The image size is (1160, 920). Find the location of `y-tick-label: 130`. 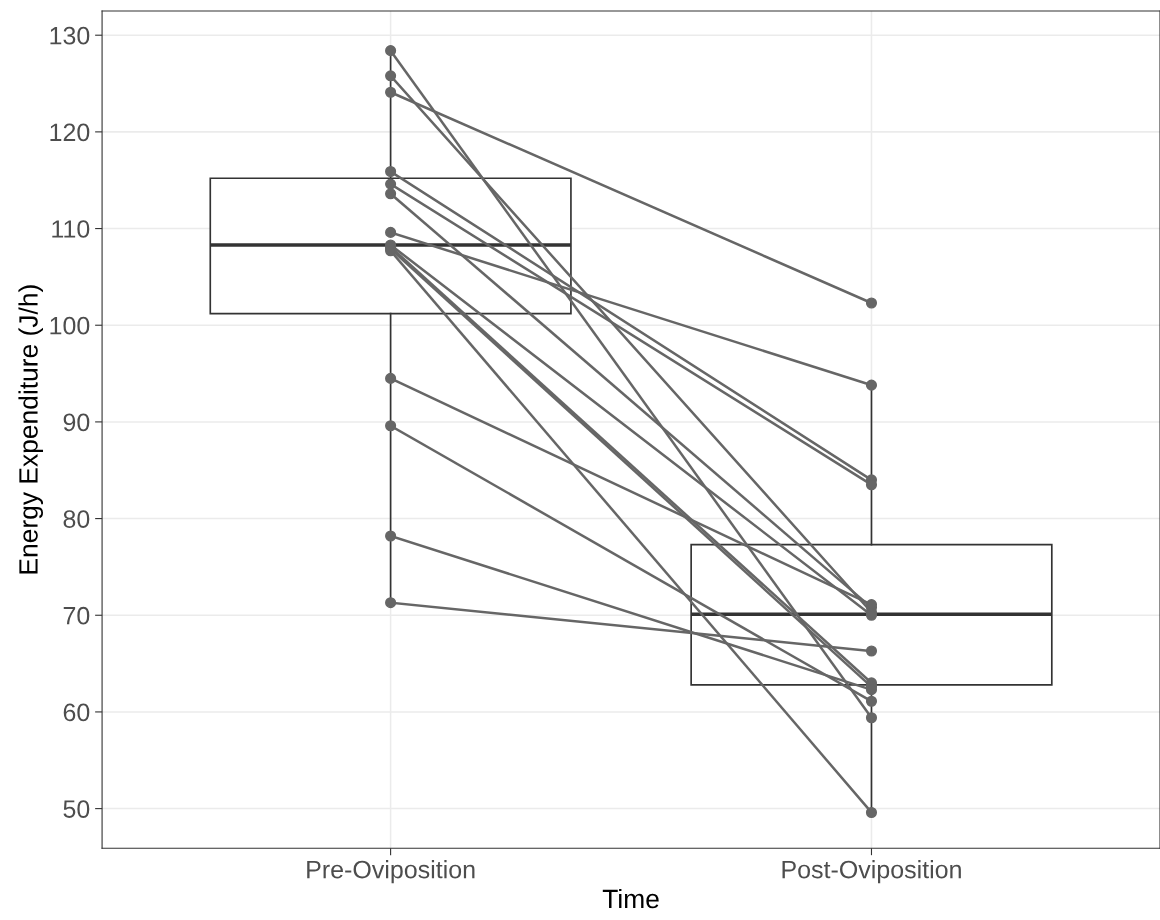

y-tick-label: 130 is located at coordinates (70, 35).